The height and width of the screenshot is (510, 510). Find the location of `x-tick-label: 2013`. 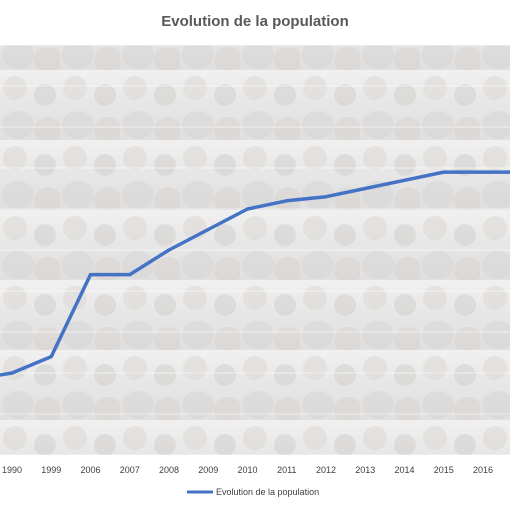

x-tick-label: 2013 is located at coordinates (365, 470).